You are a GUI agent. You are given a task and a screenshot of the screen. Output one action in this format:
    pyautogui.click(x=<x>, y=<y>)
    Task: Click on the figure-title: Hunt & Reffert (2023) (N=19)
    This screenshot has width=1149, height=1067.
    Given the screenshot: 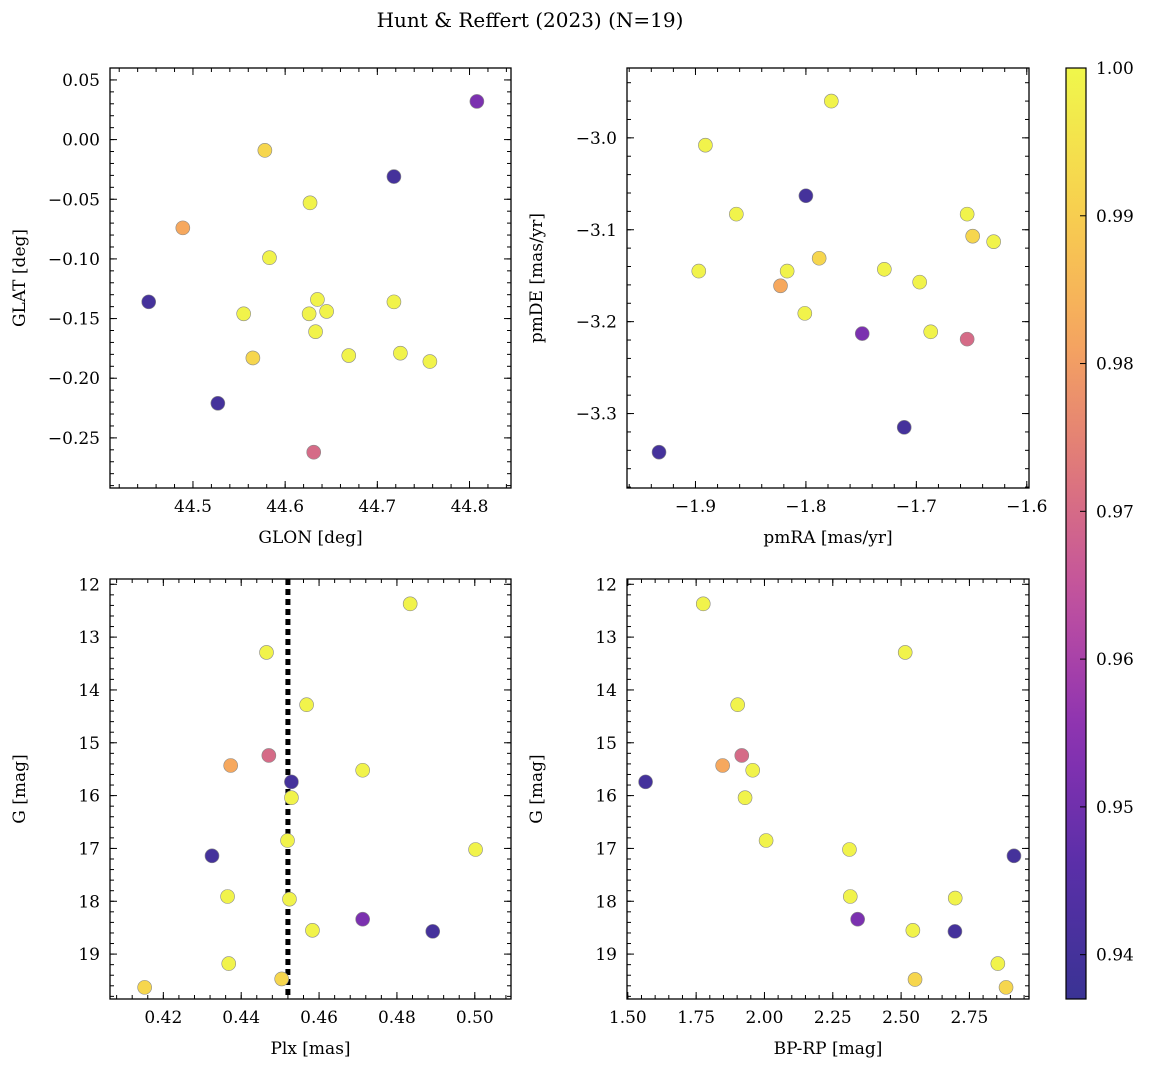 What is the action you would take?
    pyautogui.click(x=530, y=20)
    